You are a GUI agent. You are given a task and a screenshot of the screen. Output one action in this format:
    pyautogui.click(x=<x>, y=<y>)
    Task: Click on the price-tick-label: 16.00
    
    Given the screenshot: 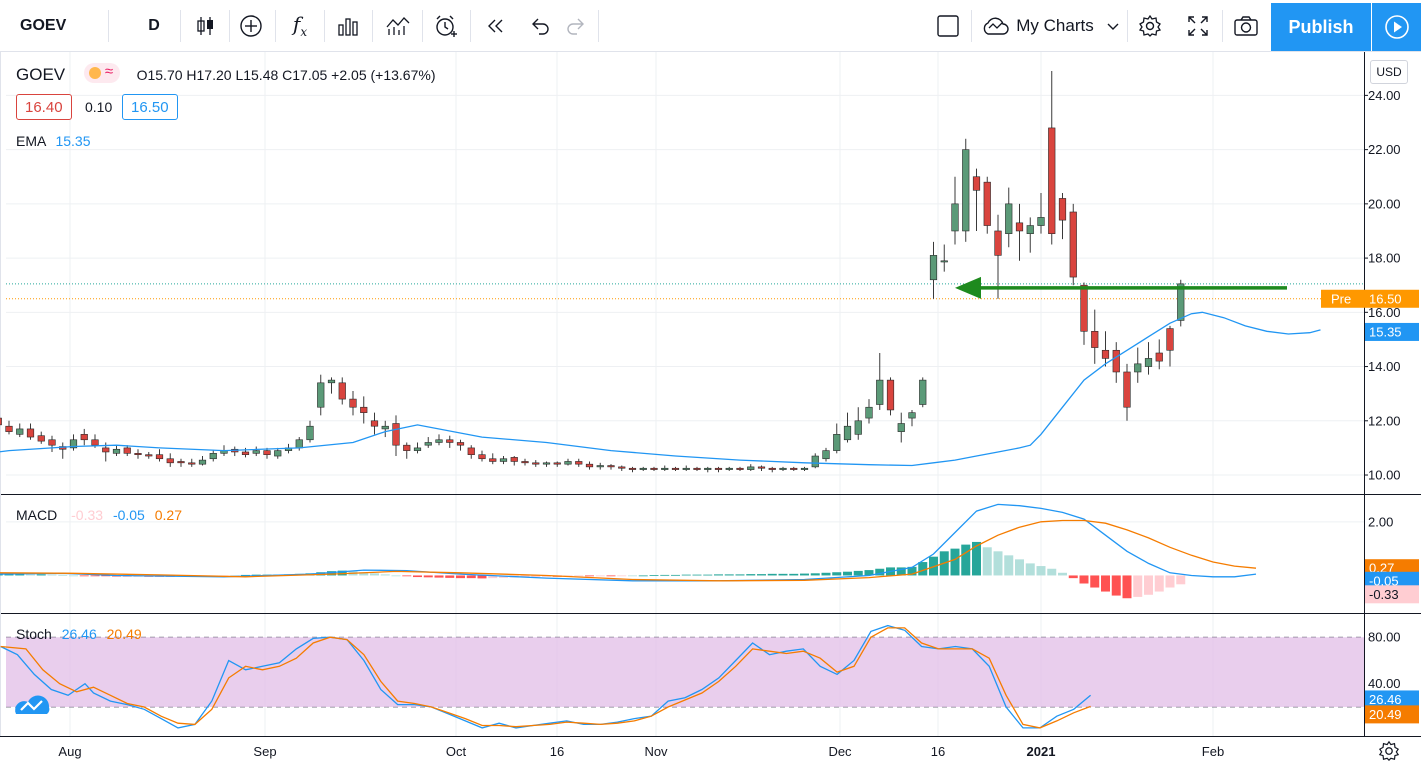 What is the action you would take?
    pyautogui.click(x=1384, y=312)
    